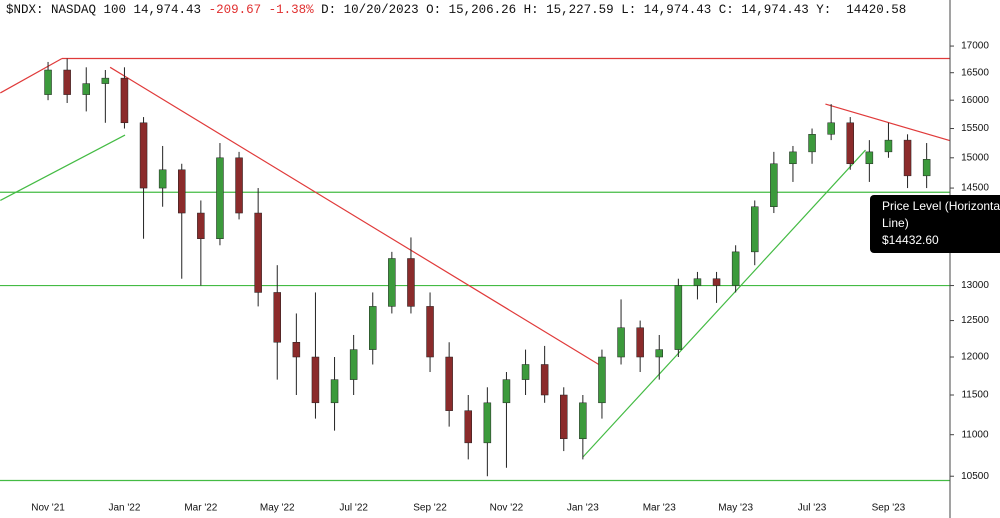 The height and width of the screenshot is (518, 1000). Describe the element at coordinates (975, 72) in the screenshot. I see `y-tick-label: 16500` at that location.